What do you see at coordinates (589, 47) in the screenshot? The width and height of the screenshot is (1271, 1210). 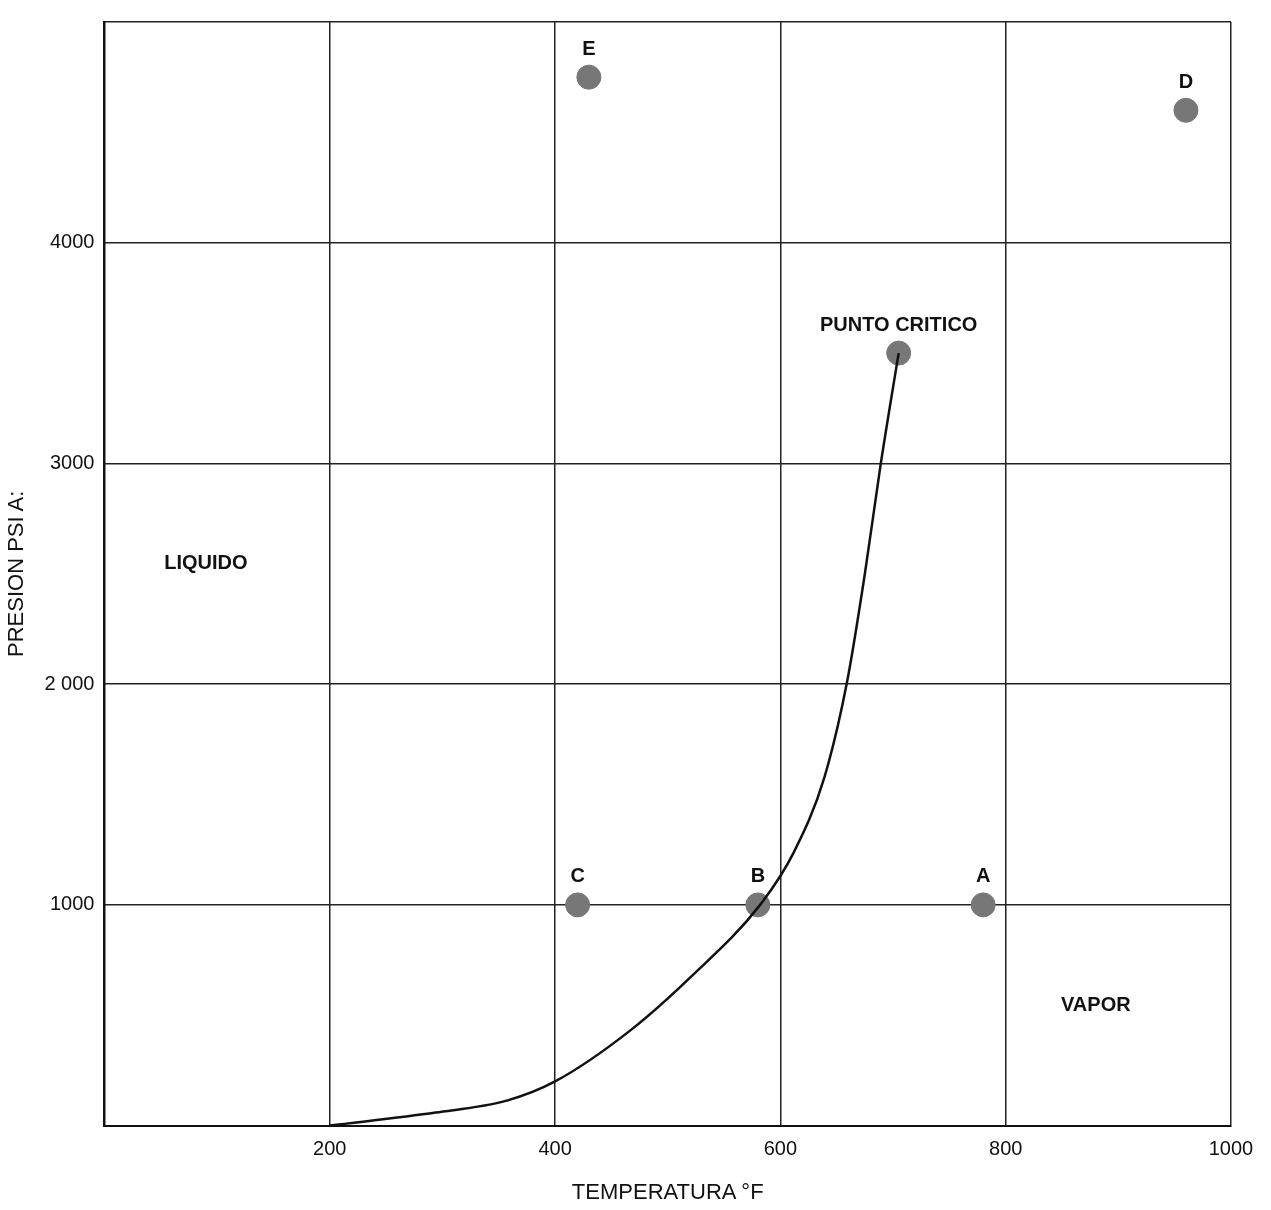 I see `annotation: E` at bounding box center [589, 47].